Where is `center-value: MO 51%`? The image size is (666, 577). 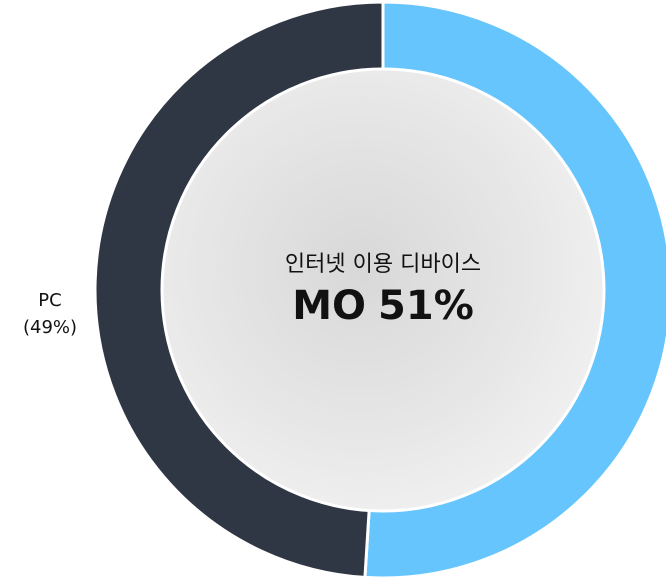
center-value: MO 51% is located at coordinates (383, 306).